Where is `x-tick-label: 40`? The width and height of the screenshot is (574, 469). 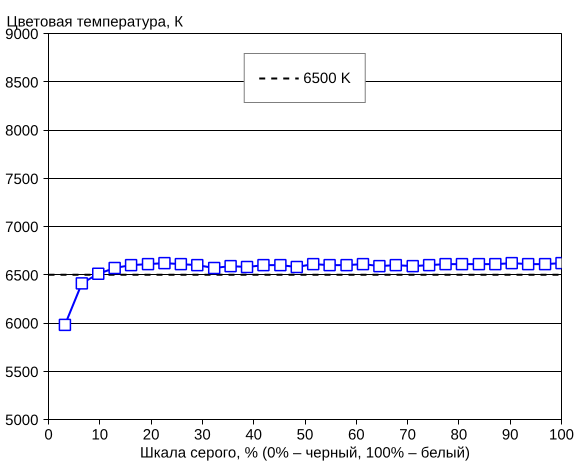 x-tick-label: 40 is located at coordinates (253, 435).